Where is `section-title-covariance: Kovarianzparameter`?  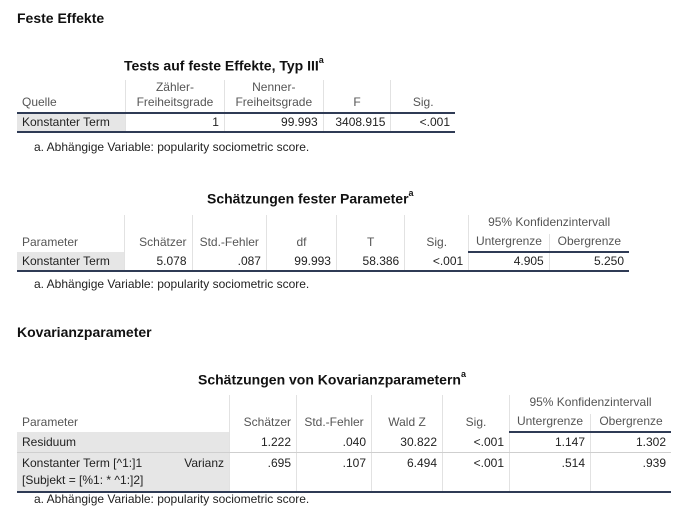
section-title-covariance: Kovarianzparameter is located at coordinates (84, 332).